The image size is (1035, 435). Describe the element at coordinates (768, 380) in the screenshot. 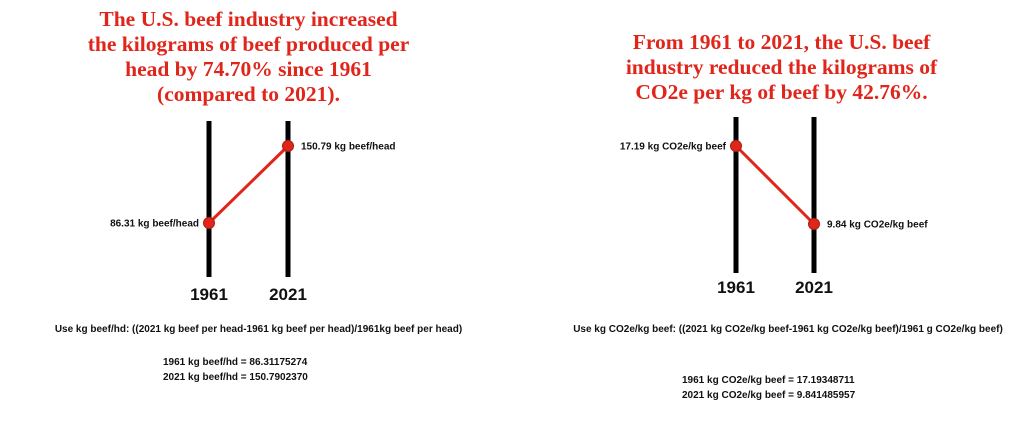

I see `calc-line: 1961 kg CO2e/kg beef = 17.19348711` at that location.